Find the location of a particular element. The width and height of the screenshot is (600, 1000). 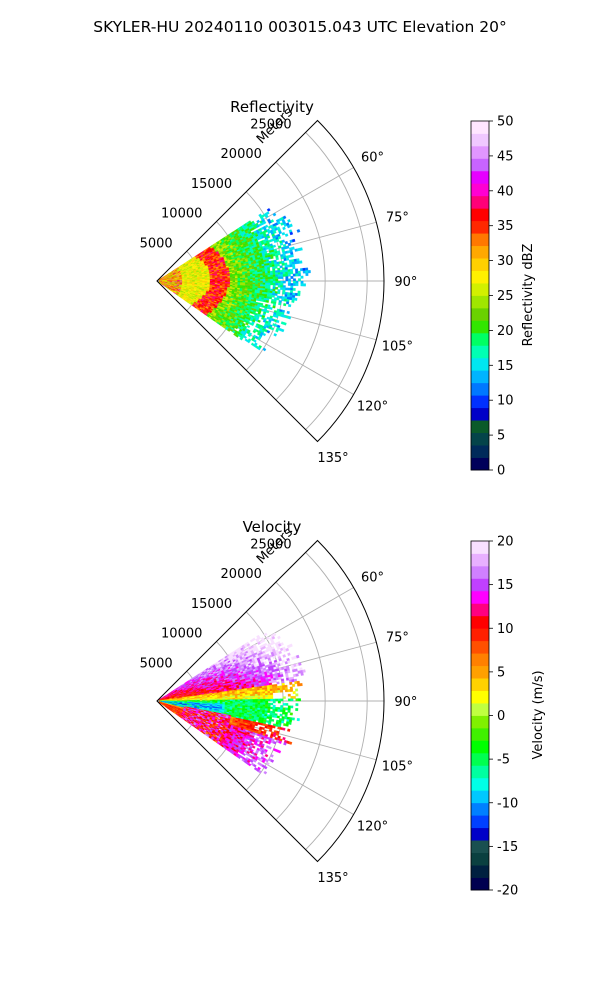

azimuth-tick-label: 60° is located at coordinates (372, 158).